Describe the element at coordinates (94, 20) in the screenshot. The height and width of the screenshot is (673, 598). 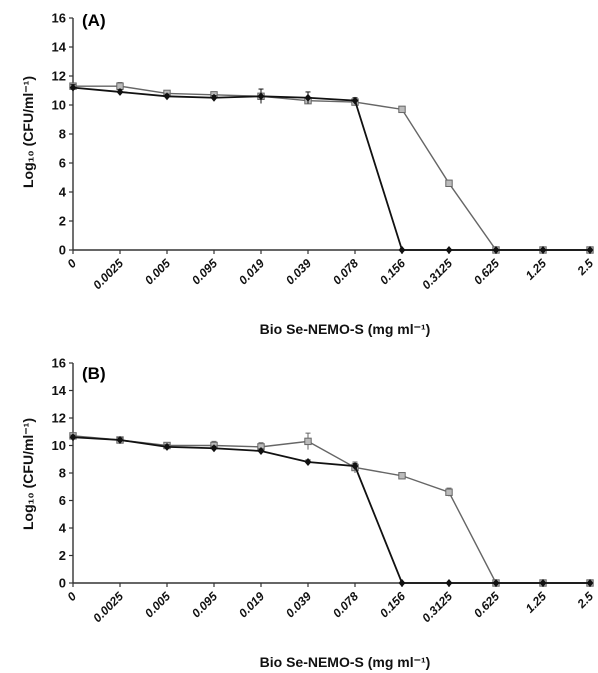
I see `panel-label: (A)` at that location.